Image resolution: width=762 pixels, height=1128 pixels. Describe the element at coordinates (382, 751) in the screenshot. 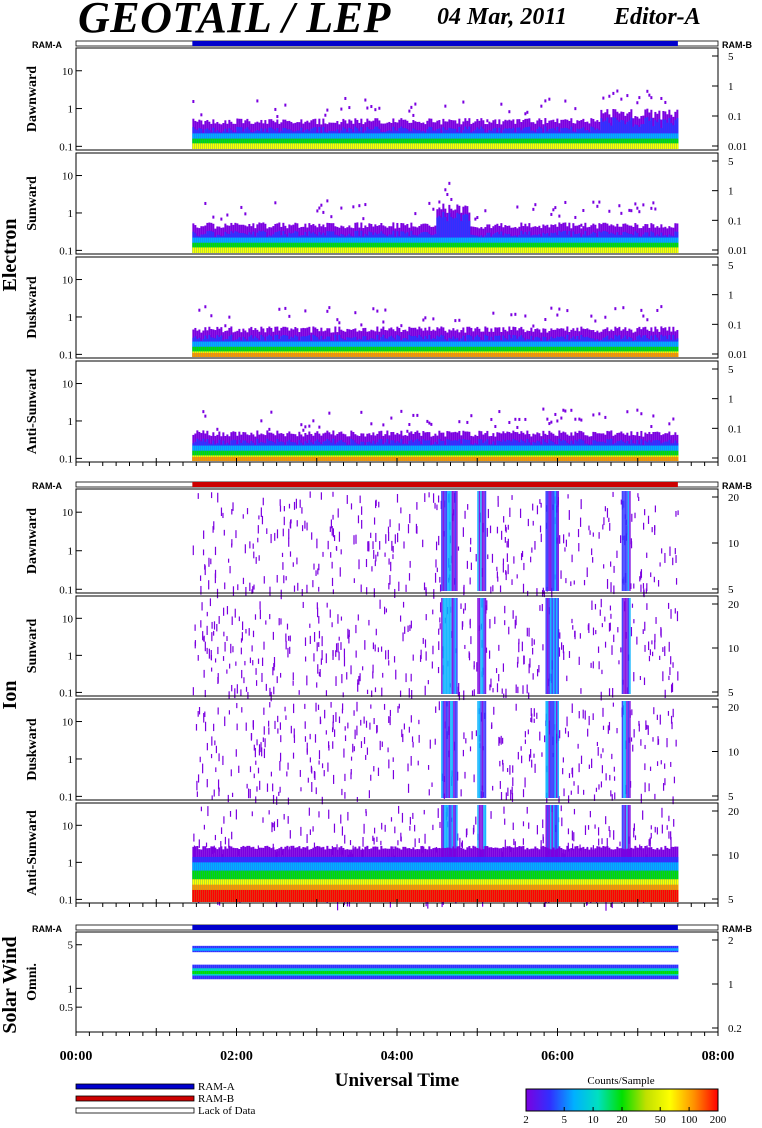

I see `panel-duskward: 0.1 1 10 5 10 20 Duskward` at that location.